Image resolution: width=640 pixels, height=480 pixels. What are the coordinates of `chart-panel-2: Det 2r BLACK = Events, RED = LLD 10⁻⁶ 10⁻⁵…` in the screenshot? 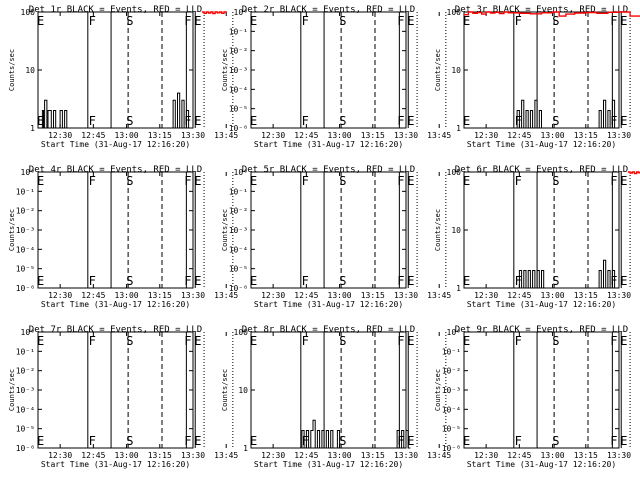 It's located at (336, 77).